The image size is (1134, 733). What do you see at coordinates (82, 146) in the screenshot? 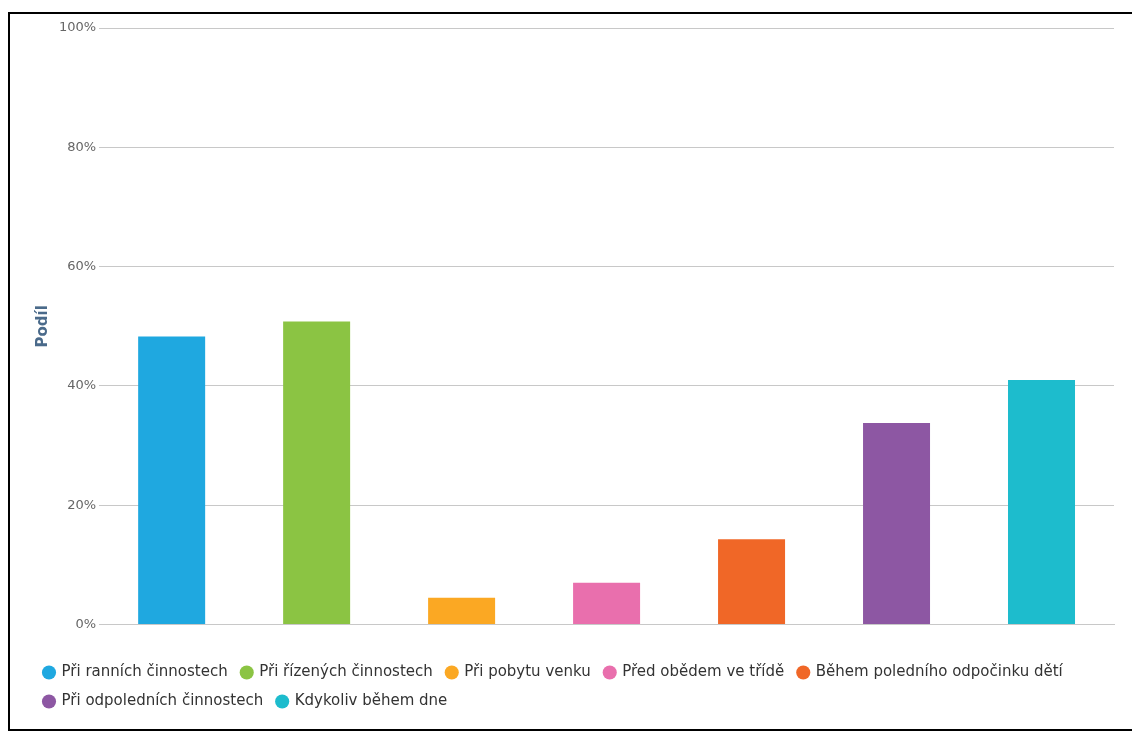
I see `y-tick-label: 80%` at bounding box center [82, 146].